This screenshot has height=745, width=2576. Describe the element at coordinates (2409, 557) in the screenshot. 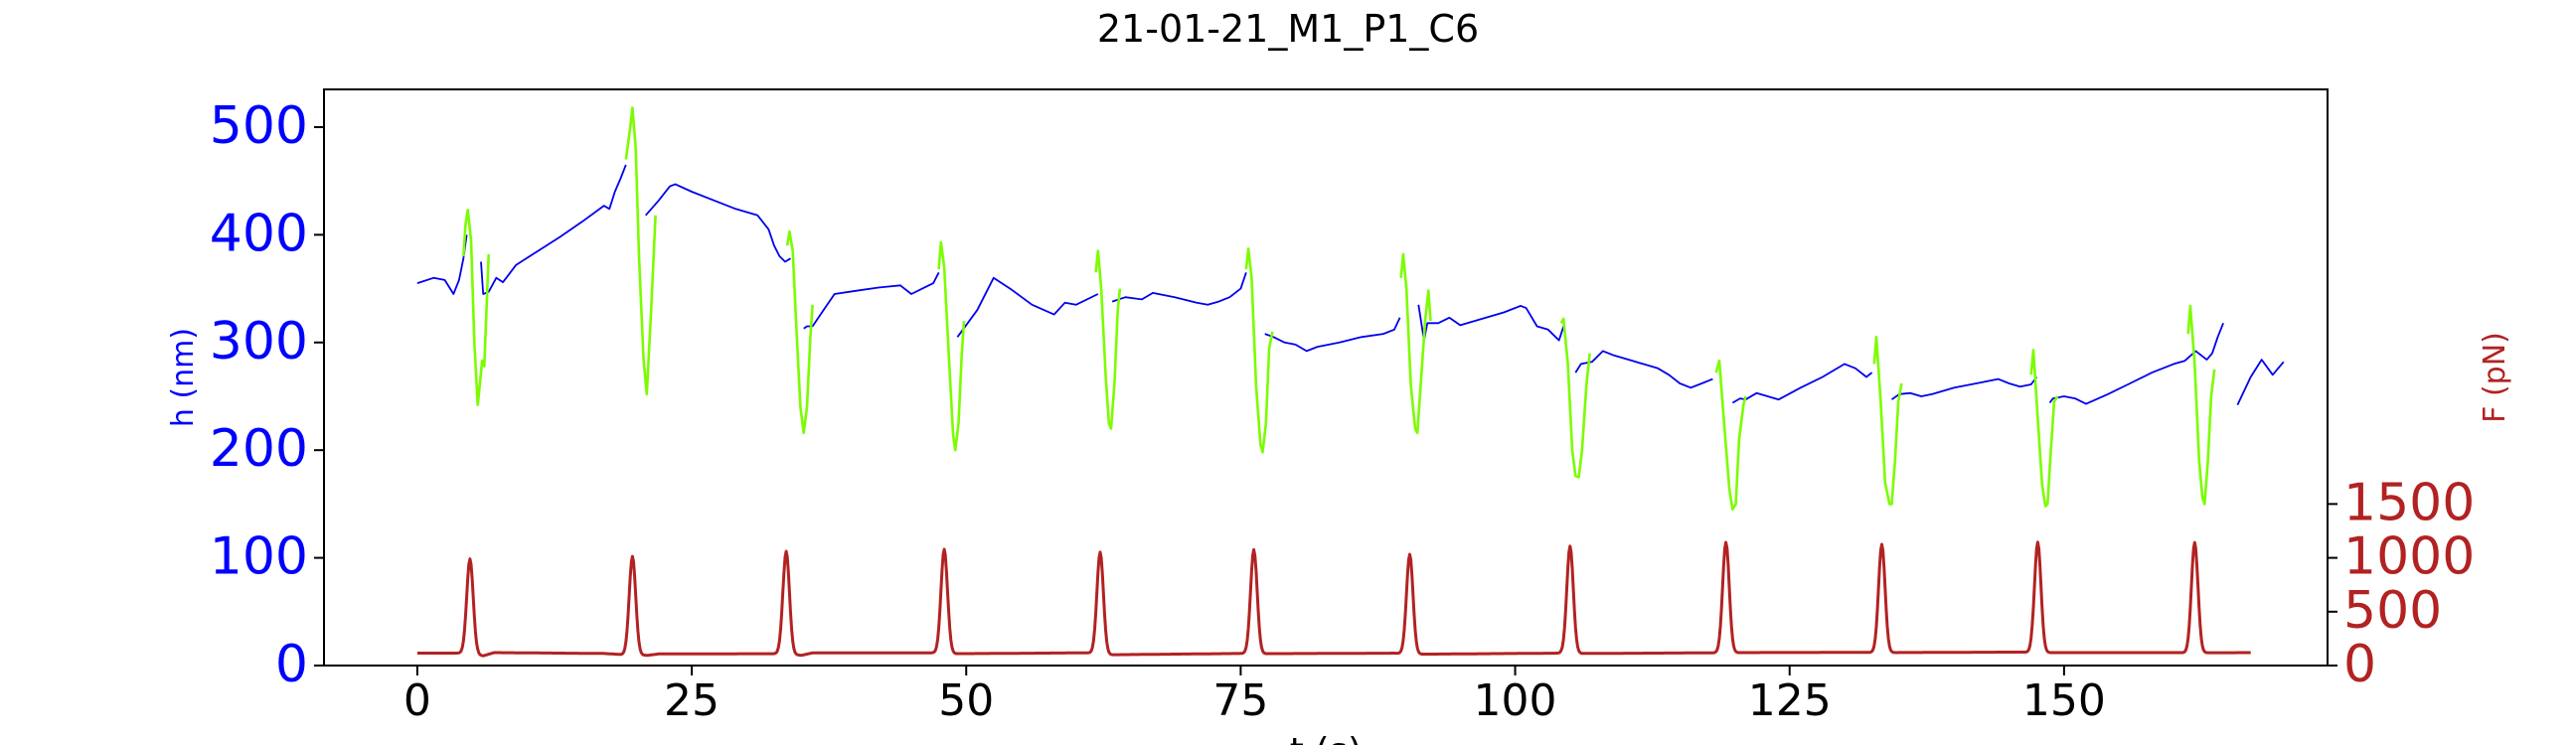

I see `y-right-tick-label: 1000` at that location.